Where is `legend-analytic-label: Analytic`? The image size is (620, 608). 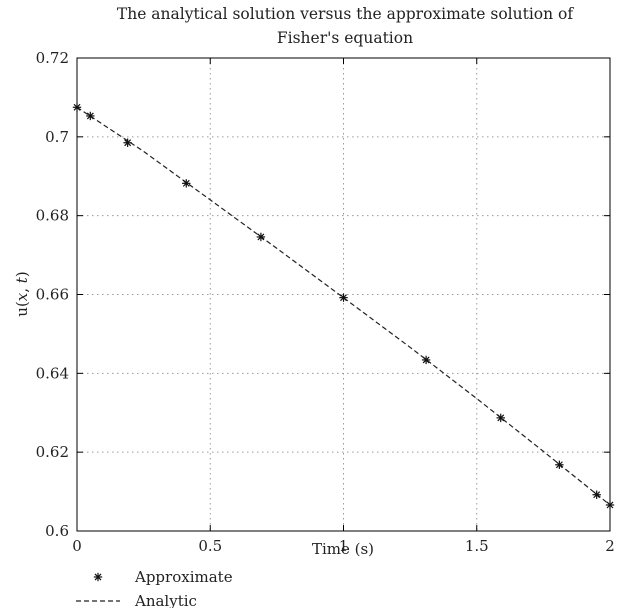 legend-analytic-label: Analytic is located at coordinates (165, 600).